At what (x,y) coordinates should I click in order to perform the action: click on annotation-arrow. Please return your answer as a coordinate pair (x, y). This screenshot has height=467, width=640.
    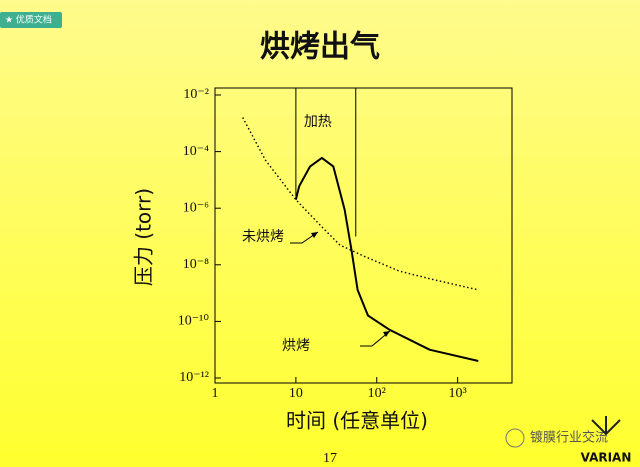
    Looking at the image, I should click on (375, 338).